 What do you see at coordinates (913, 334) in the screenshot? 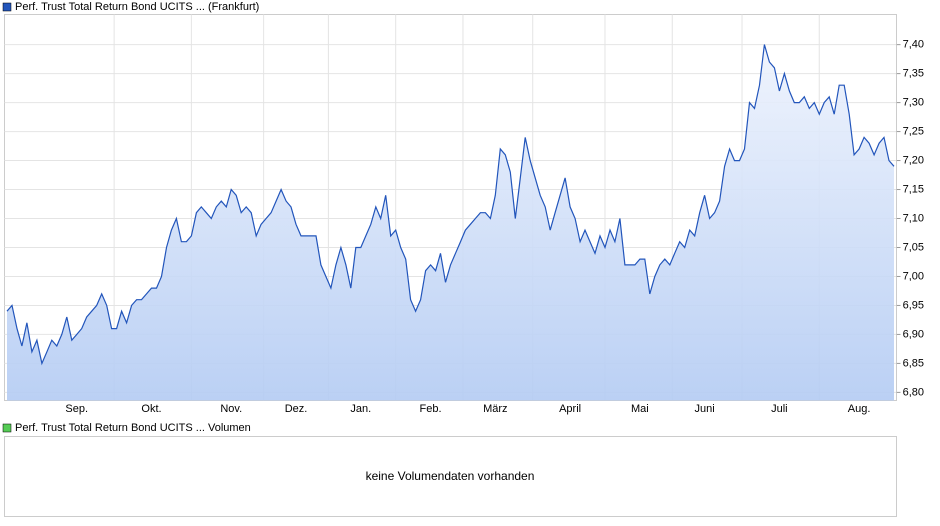
I see `y-tick-label: 6,90` at bounding box center [913, 334].